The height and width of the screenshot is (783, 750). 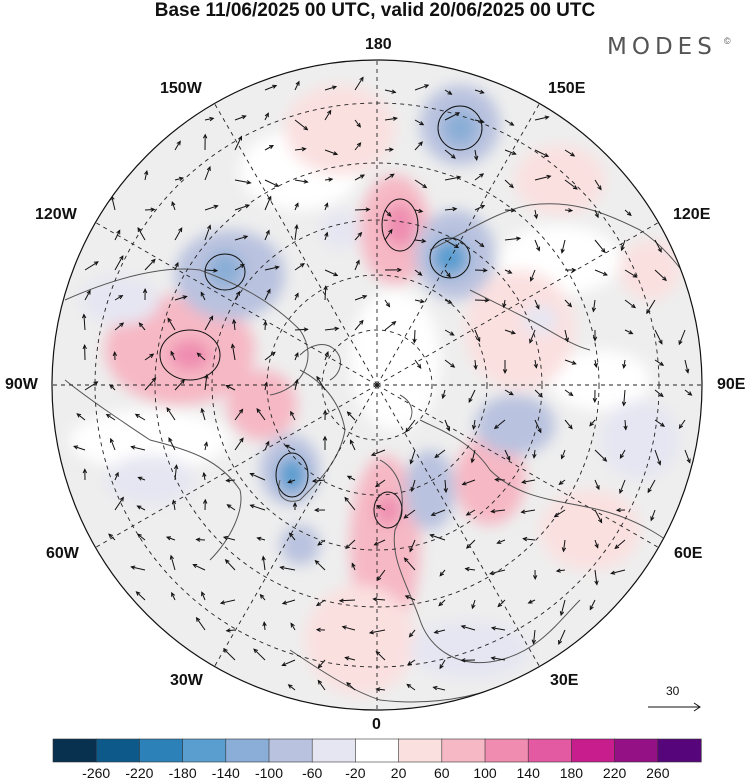 What do you see at coordinates (697, 707) in the screenshot?
I see `reference-vector-head` at bounding box center [697, 707].